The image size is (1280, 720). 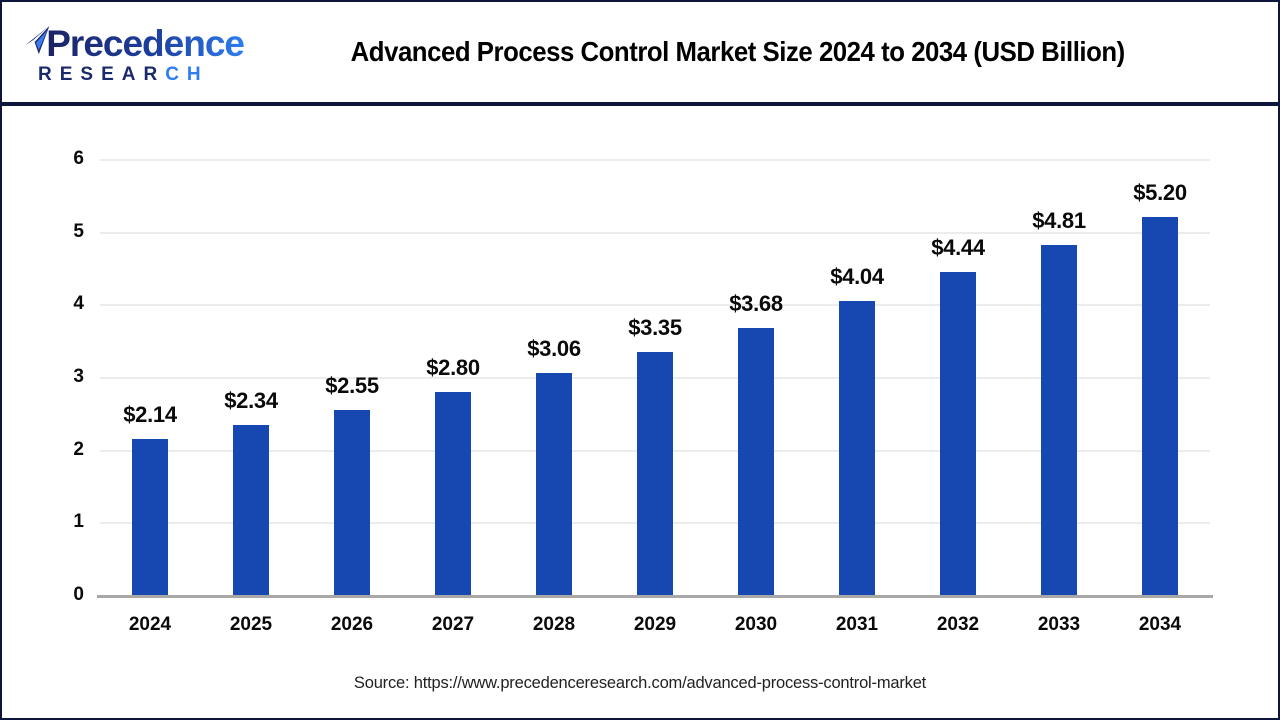 What do you see at coordinates (78, 376) in the screenshot?
I see `y-axis-tick-3: 3` at bounding box center [78, 376].